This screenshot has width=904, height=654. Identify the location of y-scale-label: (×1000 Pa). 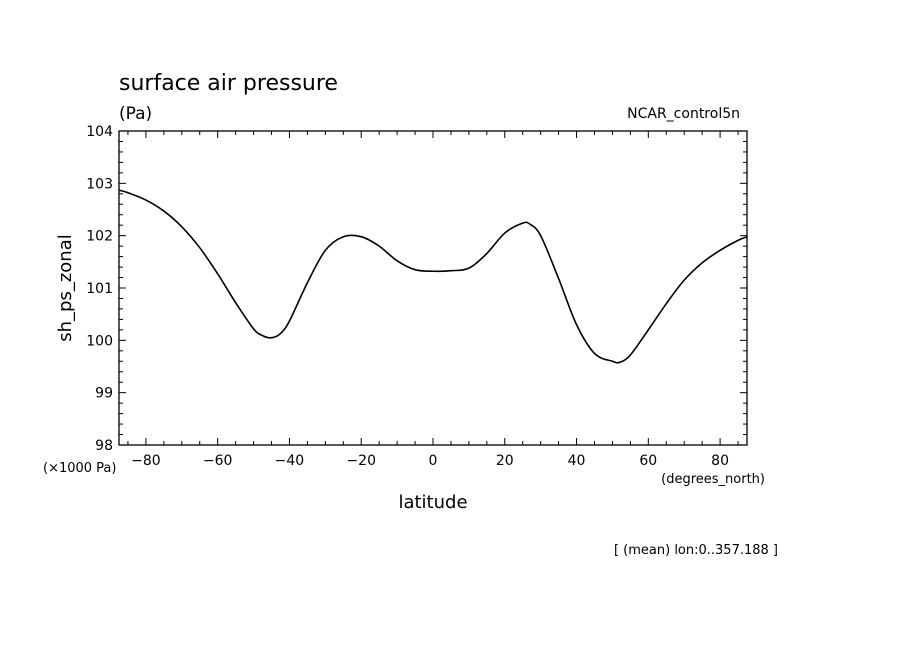
(79, 468).